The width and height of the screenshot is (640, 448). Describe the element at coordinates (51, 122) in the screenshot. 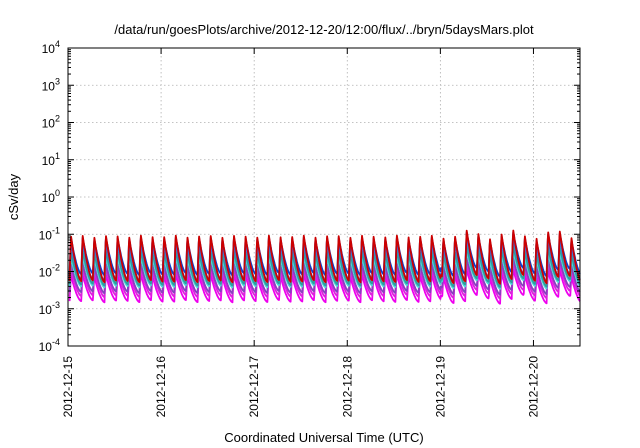

I see `y-tick-label: 10²` at that location.